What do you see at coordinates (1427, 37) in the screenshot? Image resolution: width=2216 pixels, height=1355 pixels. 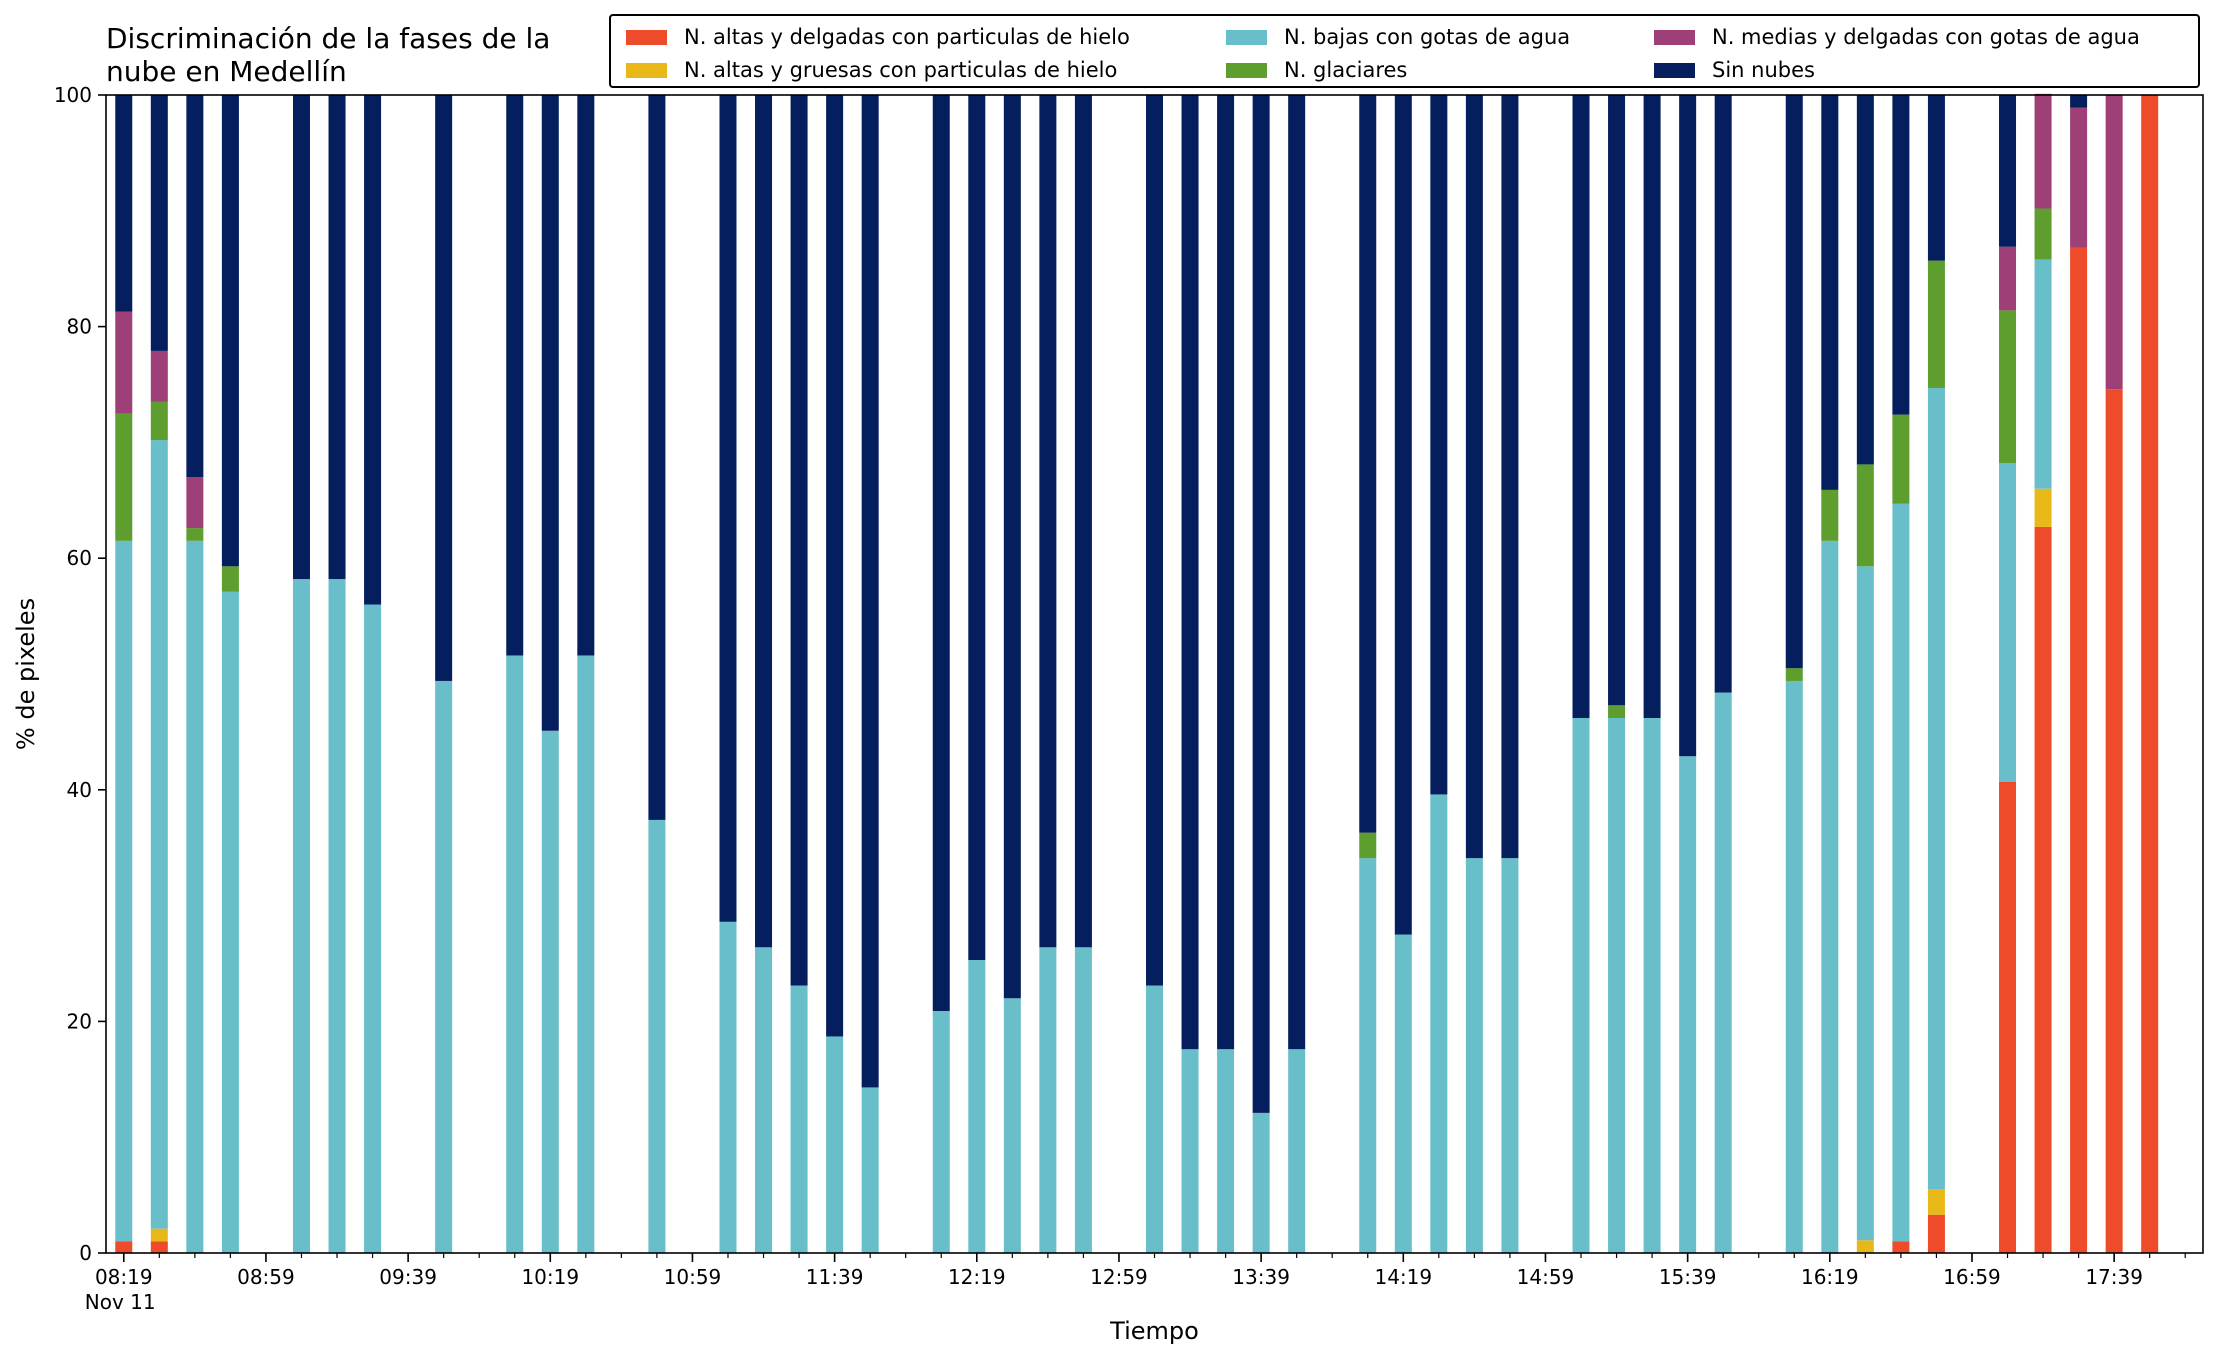 I see `legend-label: N. bajas con gotas de agua` at bounding box center [1427, 37].